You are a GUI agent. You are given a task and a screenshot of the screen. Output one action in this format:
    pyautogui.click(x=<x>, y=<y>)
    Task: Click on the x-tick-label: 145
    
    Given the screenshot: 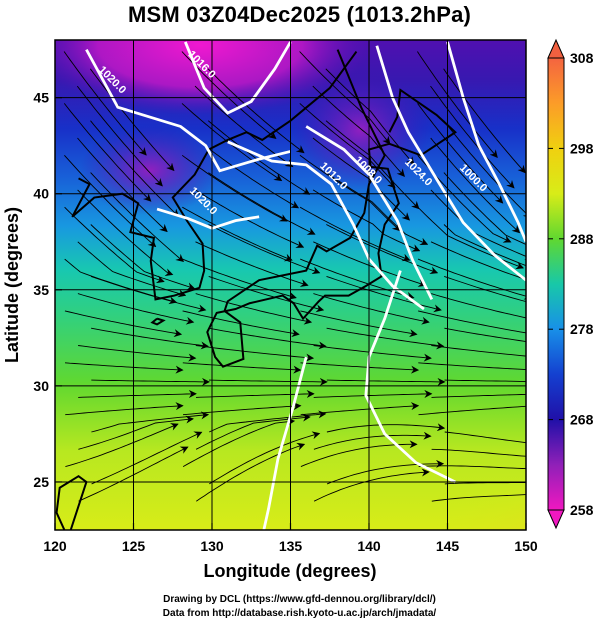 What is the action you would take?
    pyautogui.click(x=448, y=546)
    